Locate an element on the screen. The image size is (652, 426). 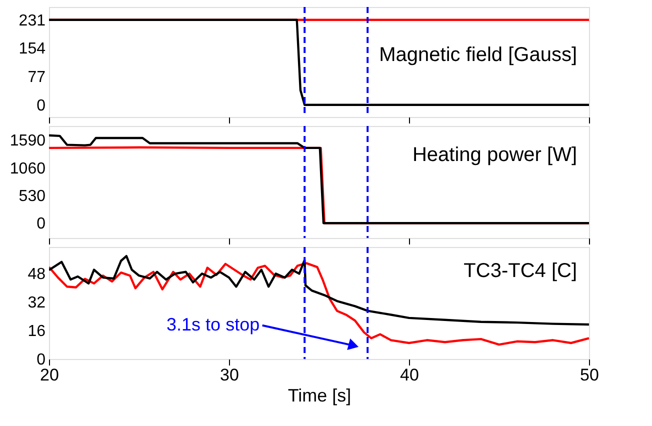
x-tick-label: 30 is located at coordinates (229, 375).